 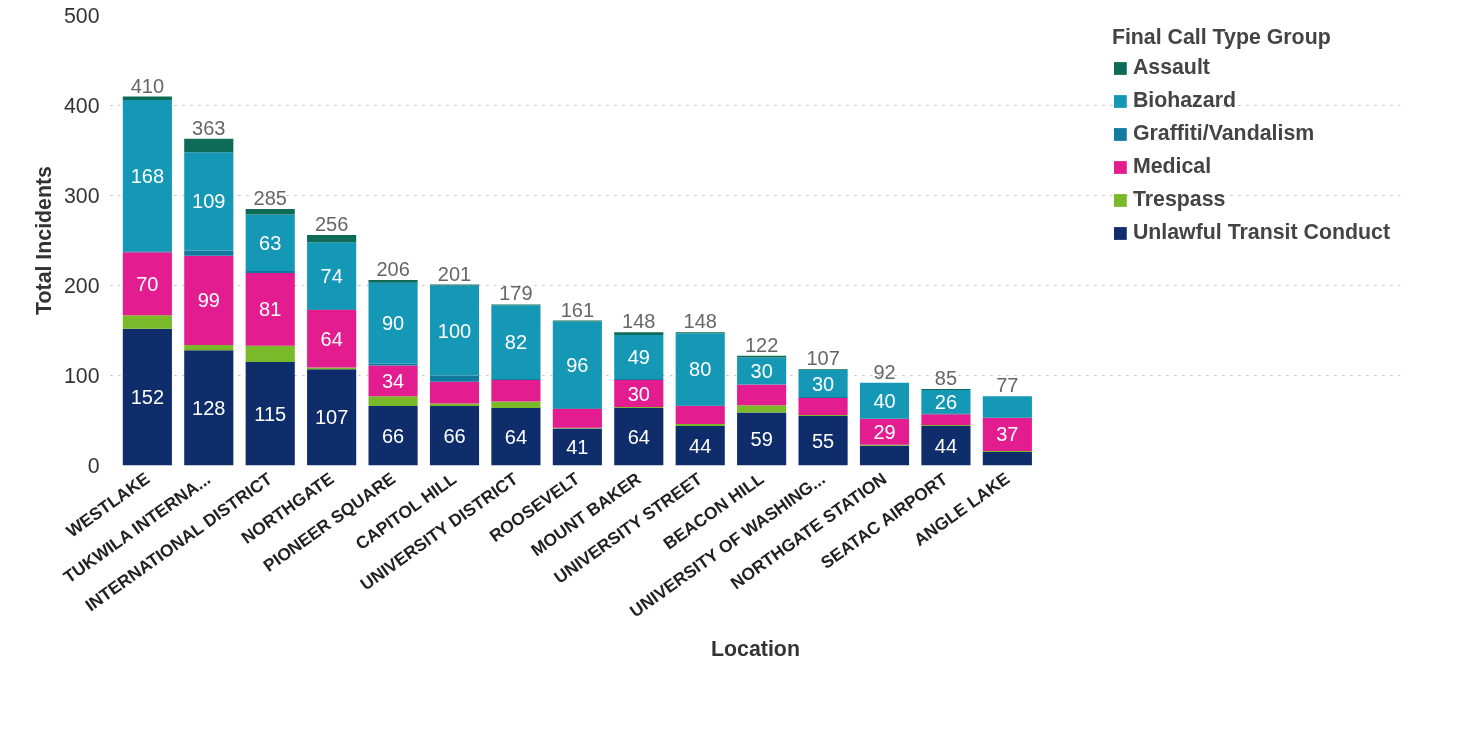 What do you see at coordinates (81, 286) in the screenshot?
I see `y-tick-label: 200` at bounding box center [81, 286].